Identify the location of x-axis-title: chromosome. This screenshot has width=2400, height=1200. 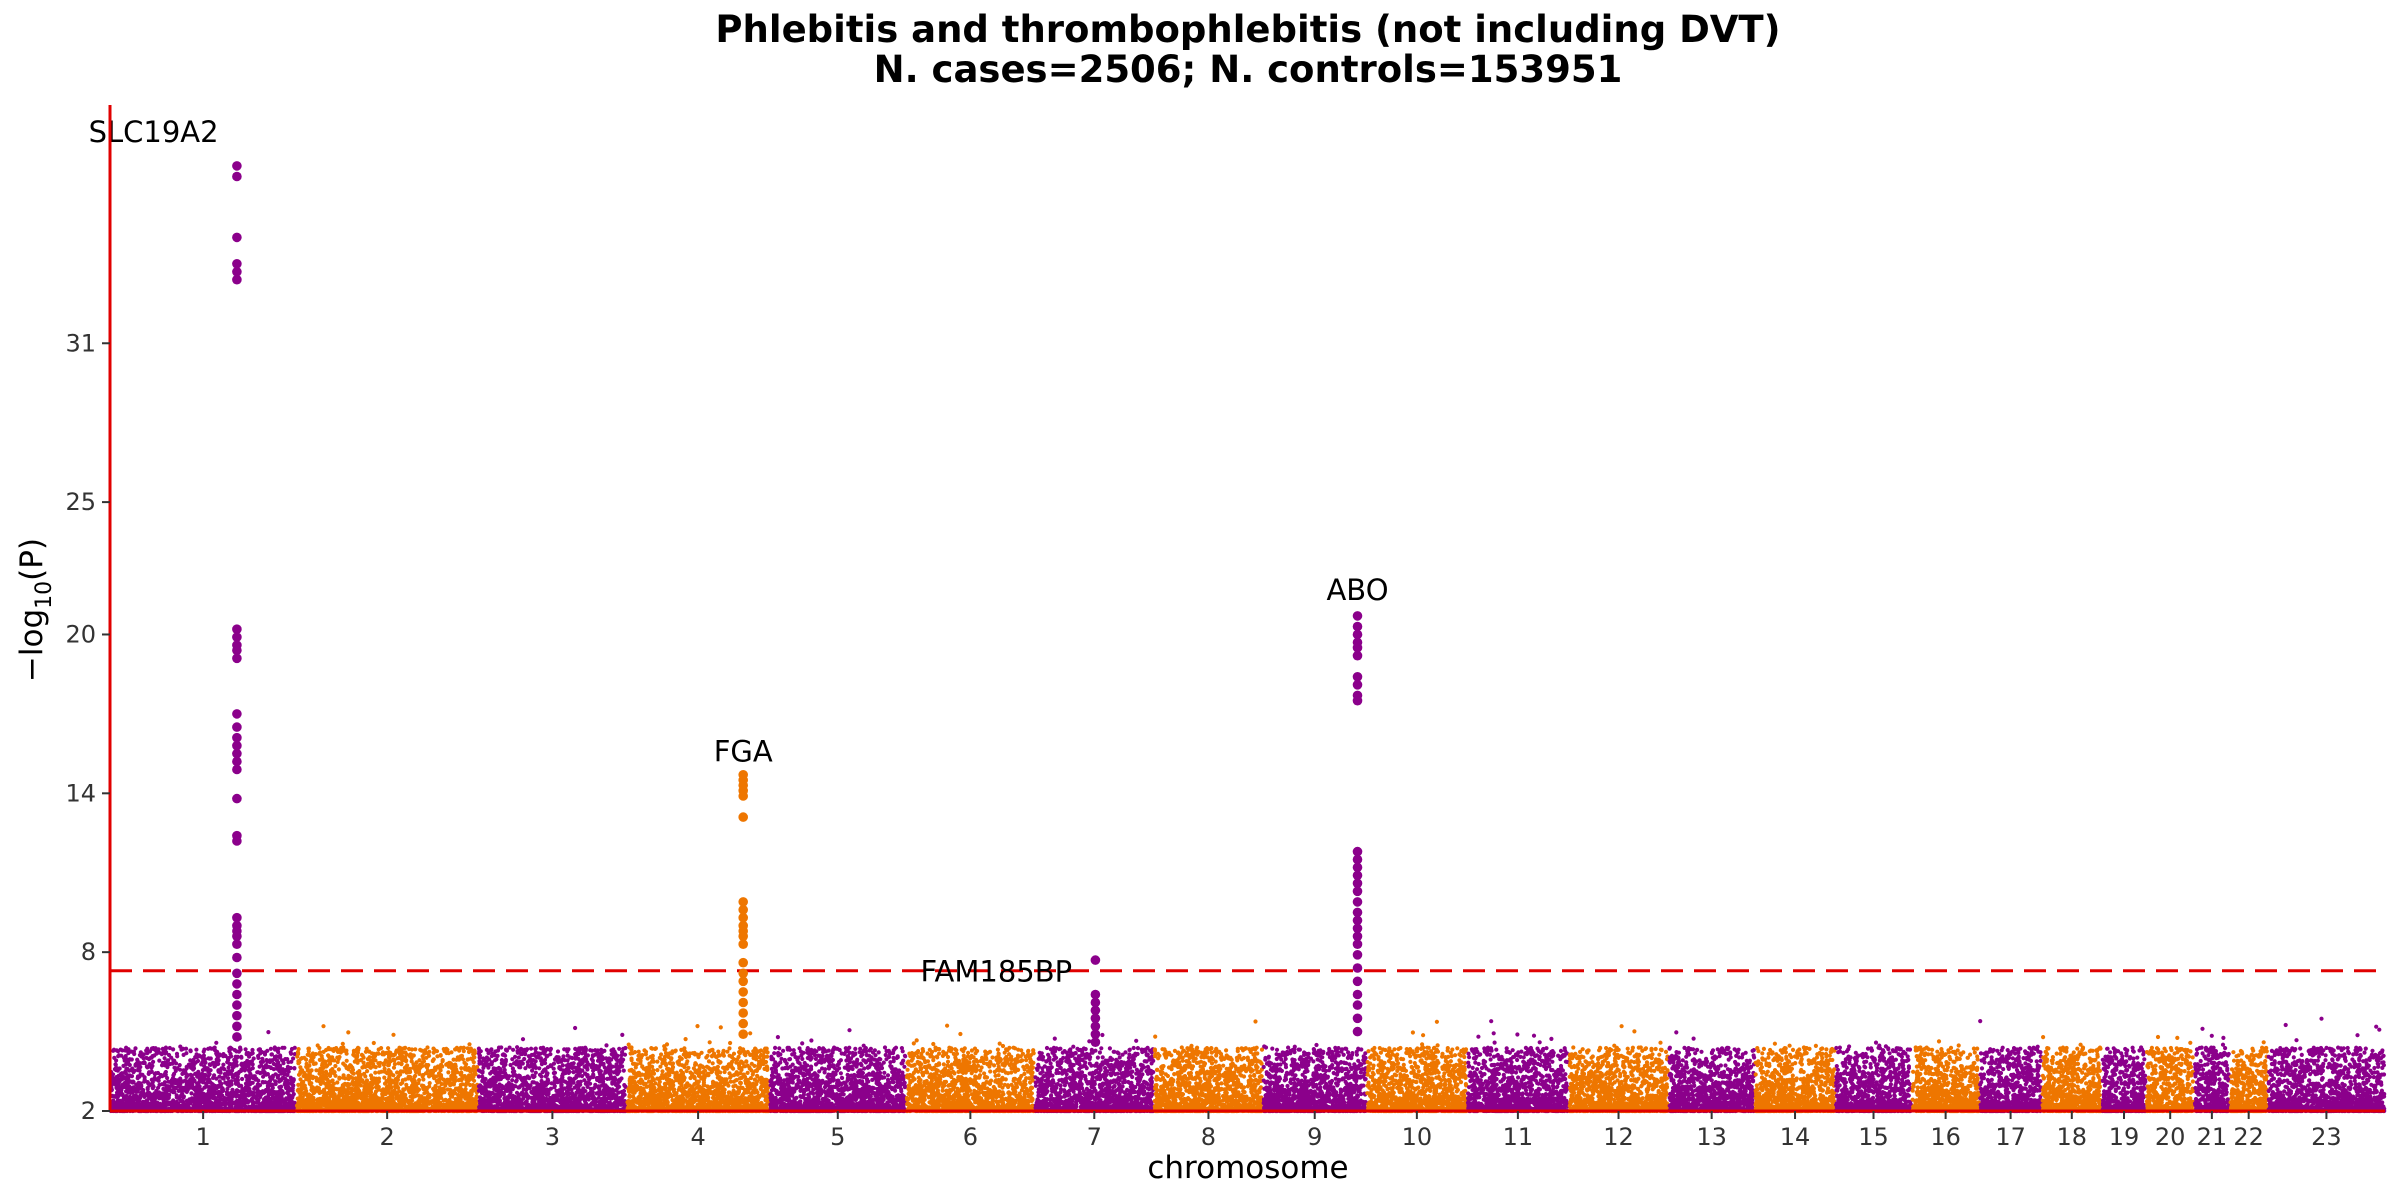
(1247, 1168).